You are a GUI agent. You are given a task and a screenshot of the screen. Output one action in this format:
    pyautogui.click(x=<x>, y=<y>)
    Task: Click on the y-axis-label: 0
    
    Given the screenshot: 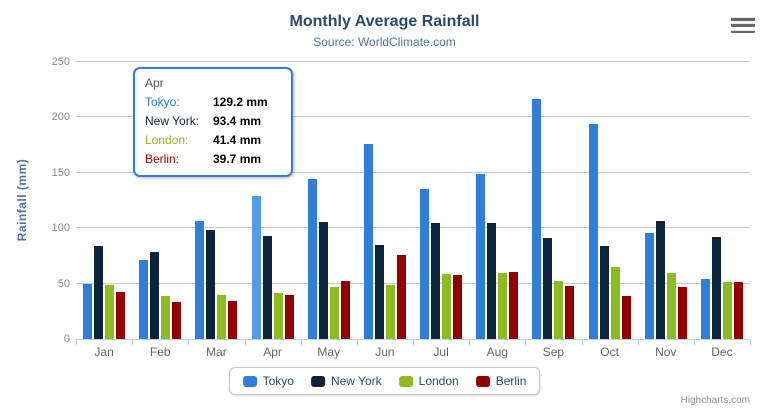 What is the action you would take?
    pyautogui.click(x=66, y=339)
    